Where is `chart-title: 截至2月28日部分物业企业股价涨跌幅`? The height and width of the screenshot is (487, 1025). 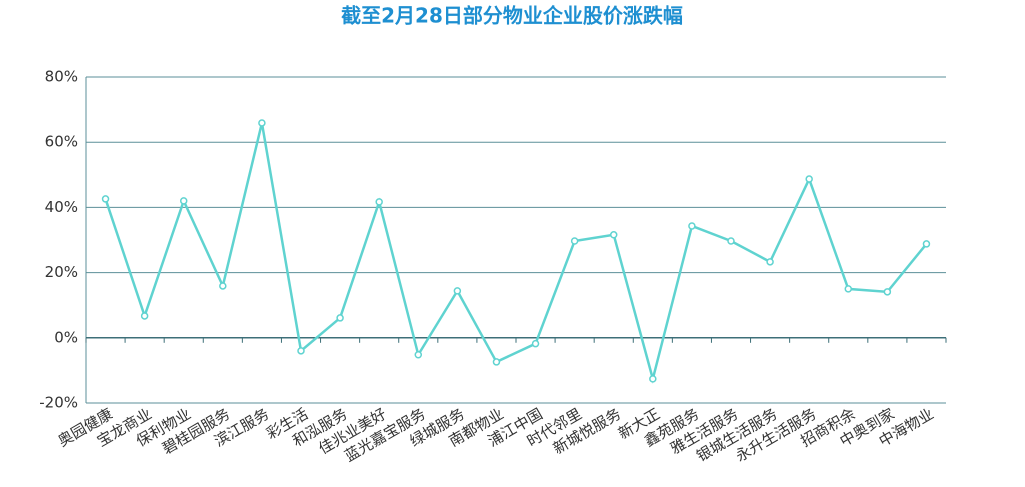
chart-title: 截至2月28日部分物业企业股价涨跌幅 is located at coordinates (512, 16).